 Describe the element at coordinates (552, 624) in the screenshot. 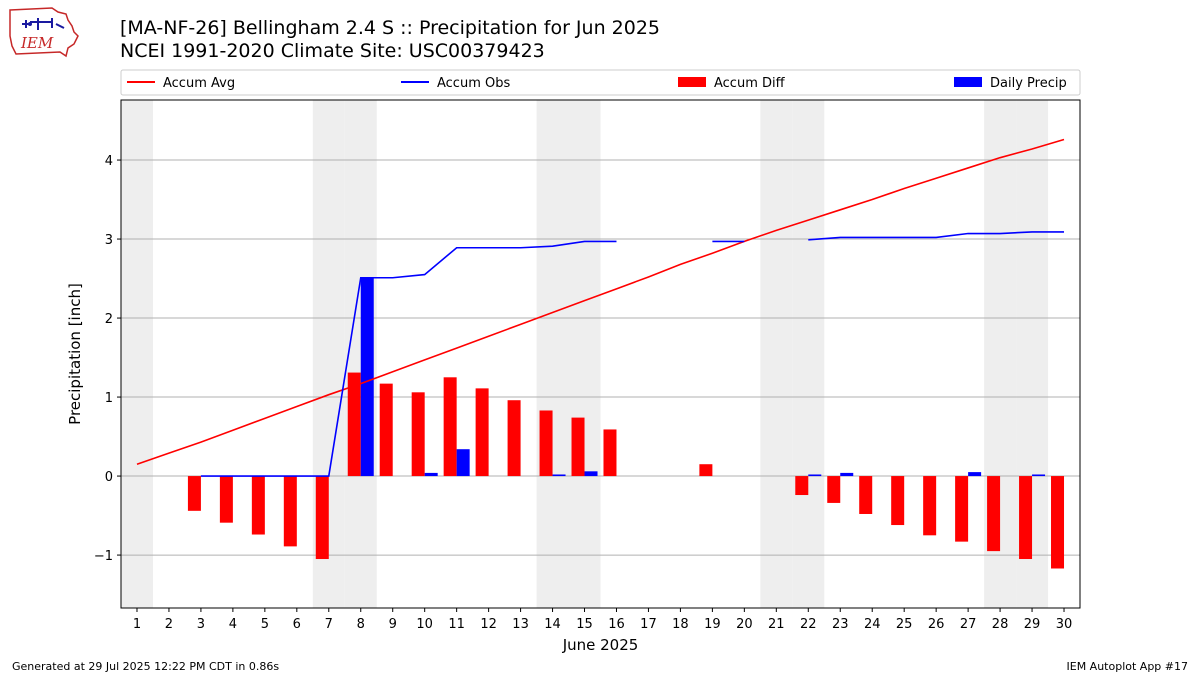

I see `x-tick-label: 14` at that location.